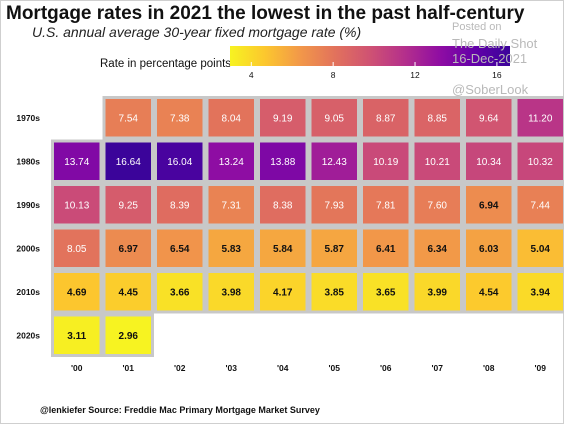 This screenshot has width=564, height=424. I want to click on heatmap-cell-label: 3.99, so click(438, 292).